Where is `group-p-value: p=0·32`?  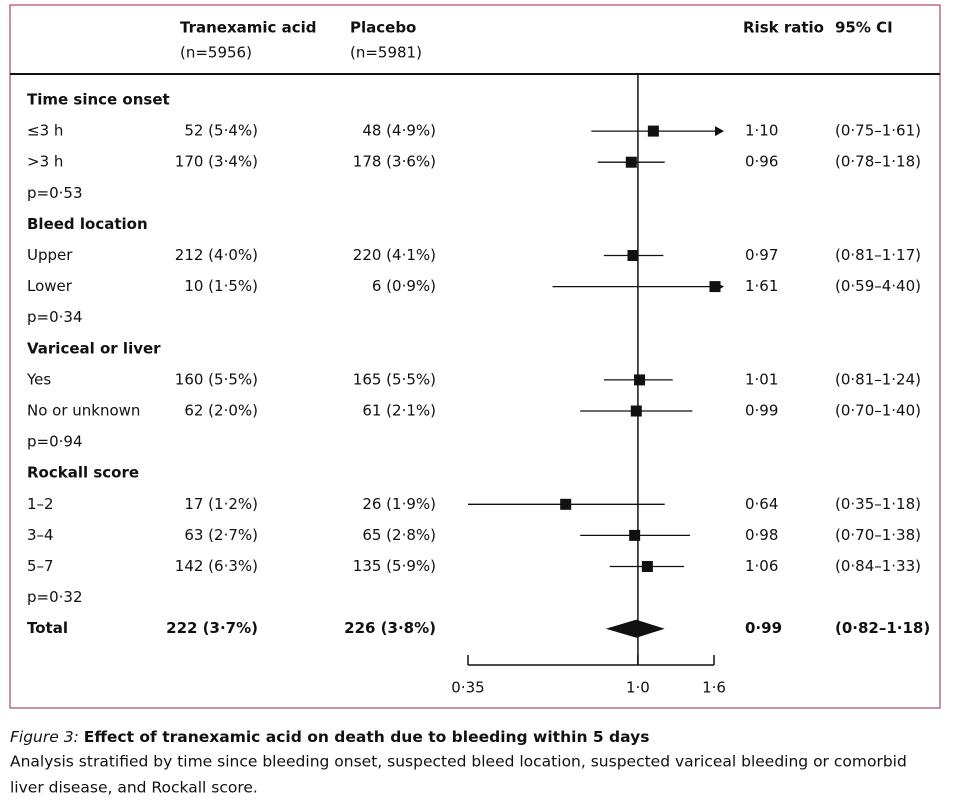
group-p-value: p=0·32 is located at coordinates (55, 597).